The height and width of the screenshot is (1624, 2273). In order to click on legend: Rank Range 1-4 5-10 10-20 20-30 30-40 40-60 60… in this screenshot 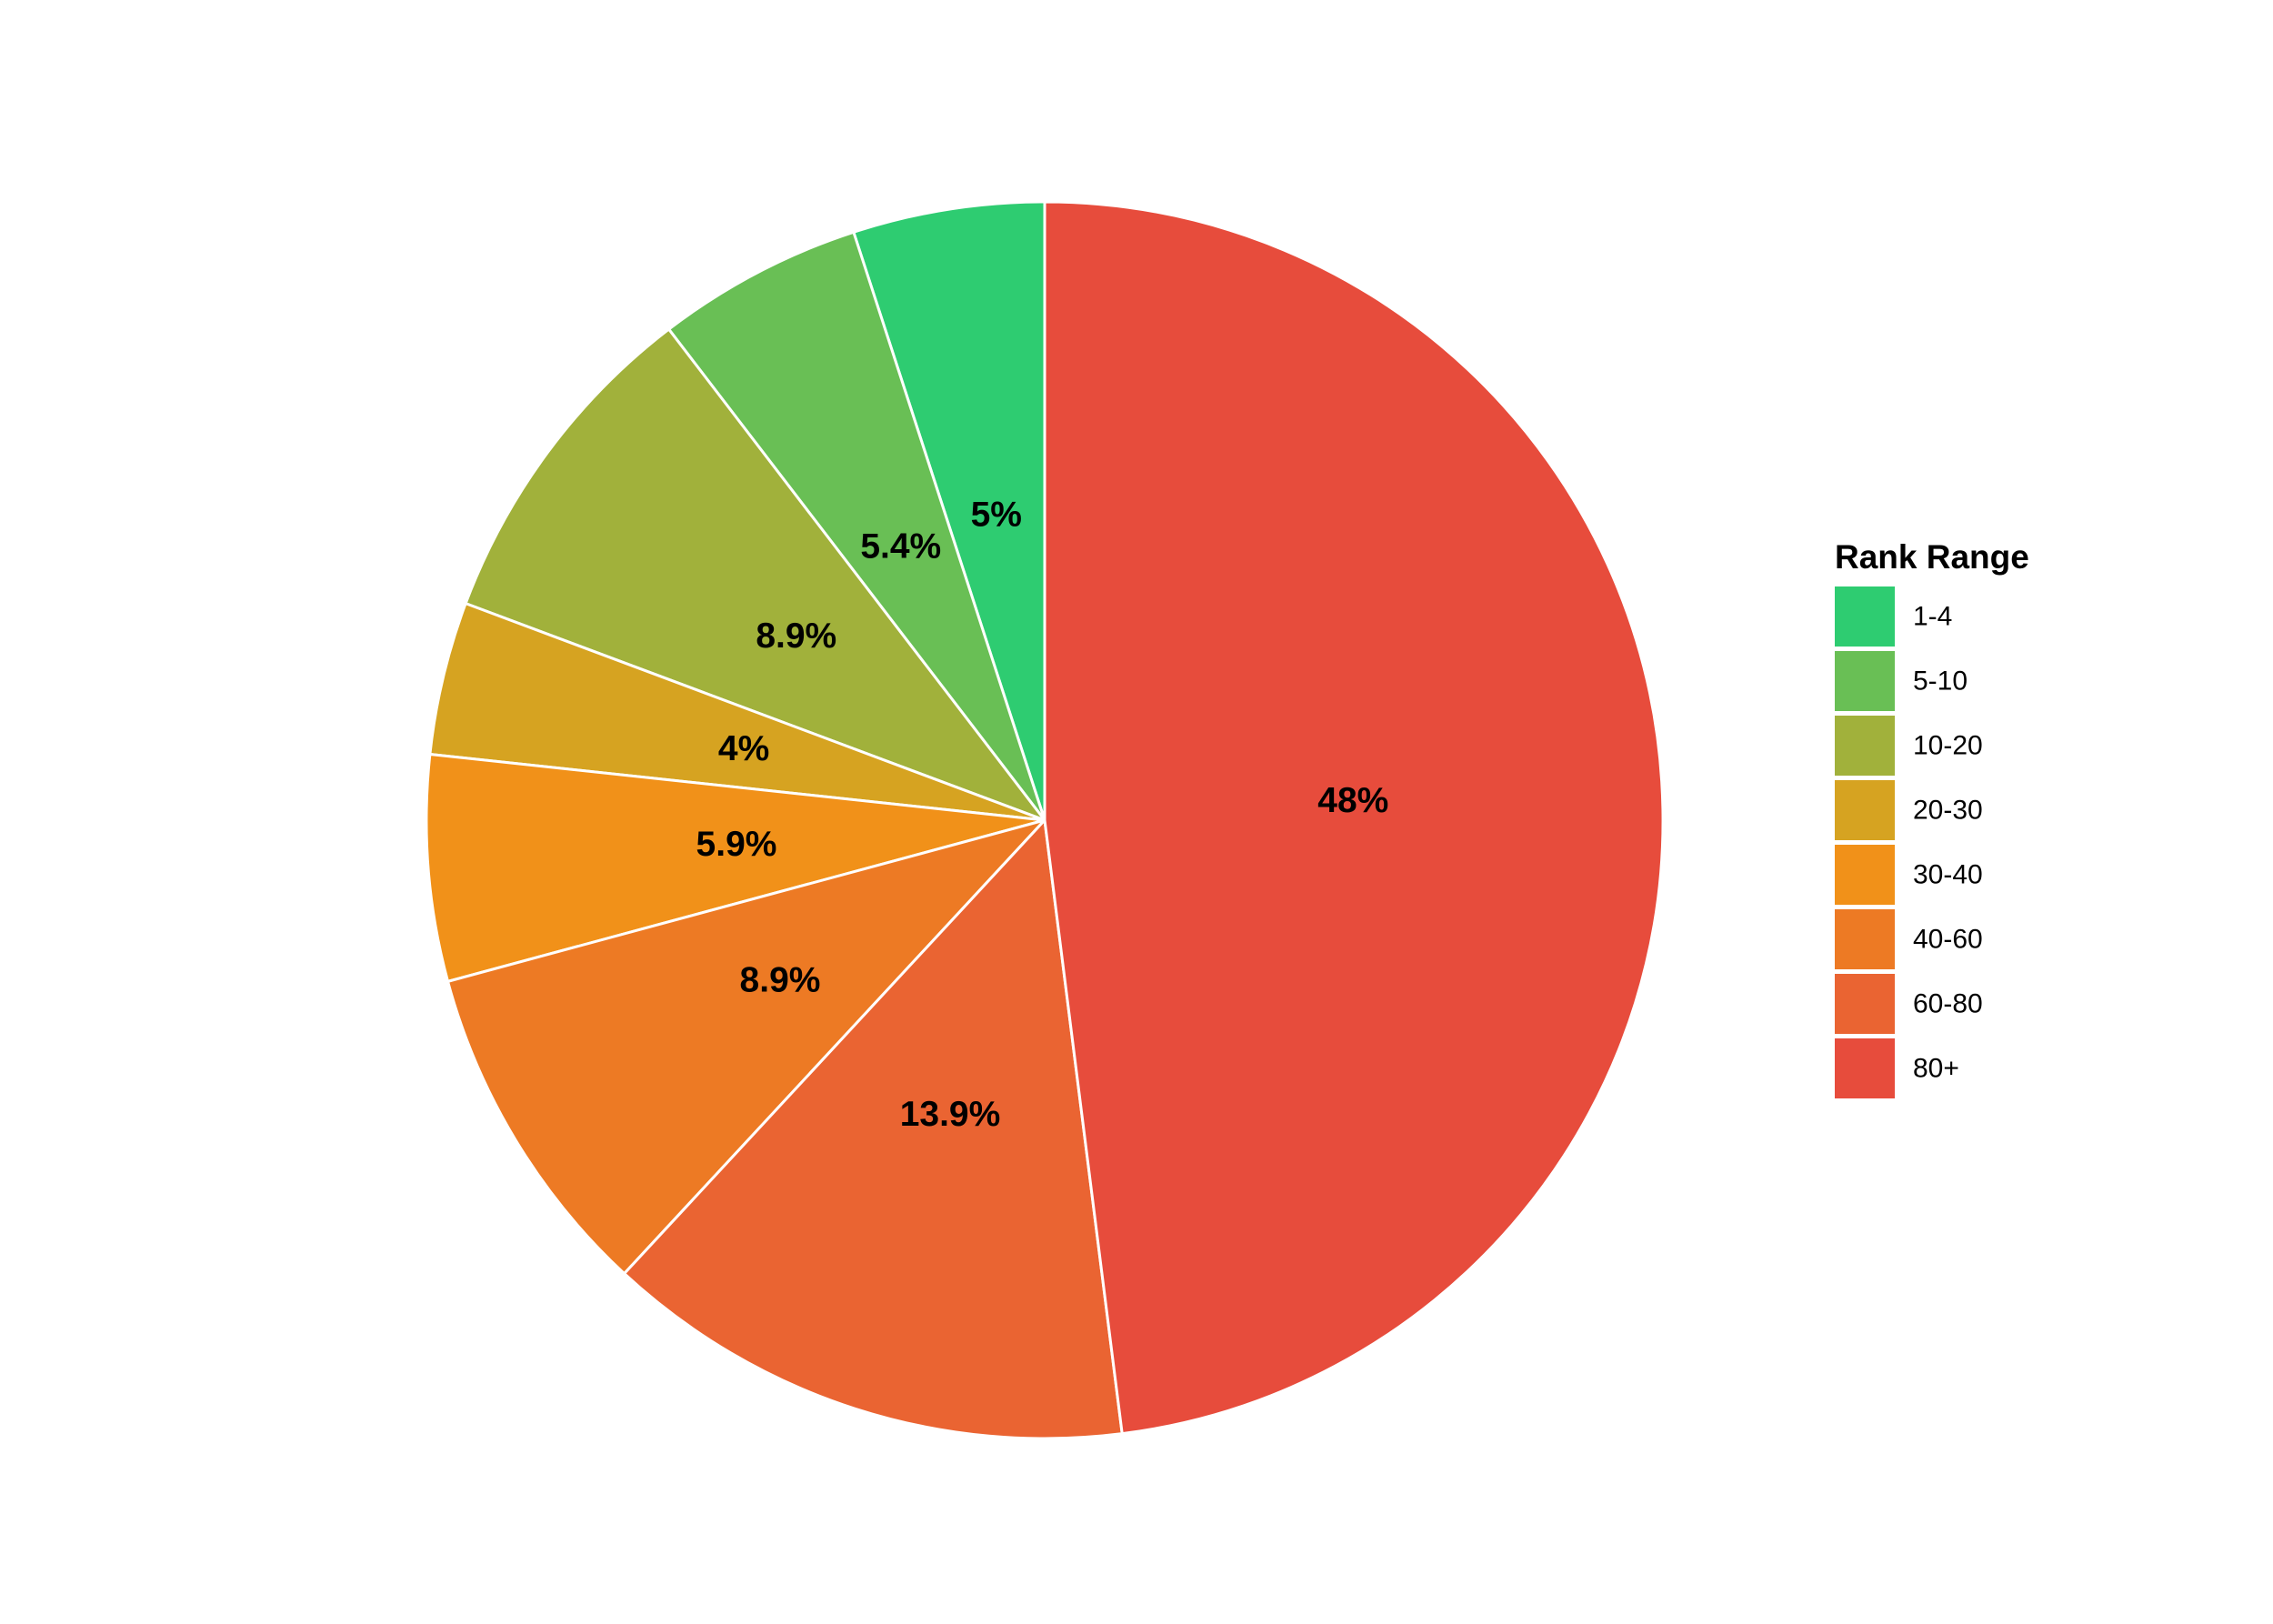, I will do `click(1932, 818)`.